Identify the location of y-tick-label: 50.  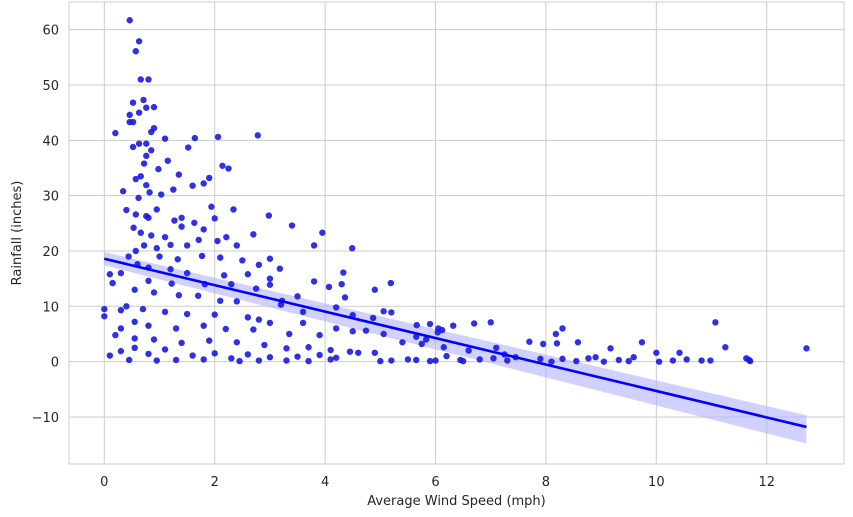
(50, 86).